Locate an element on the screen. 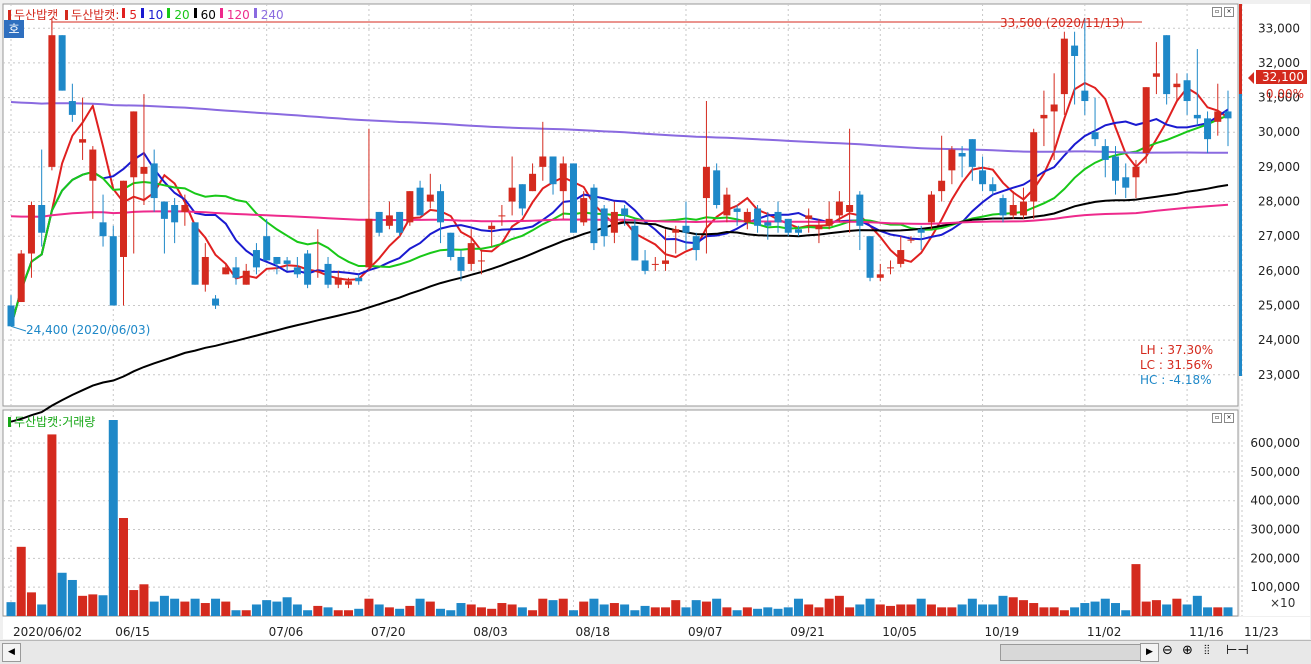  price-tick-label: 23,000 is located at coordinates (1279, 375).